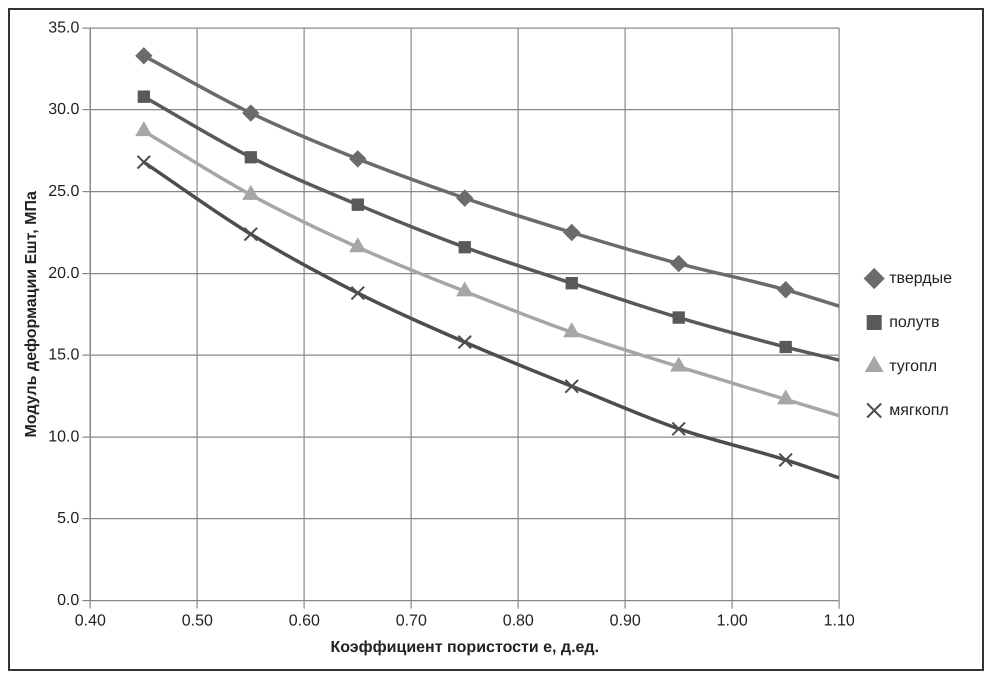 The width and height of the screenshot is (992, 679). What do you see at coordinates (920, 278) in the screenshot?
I see `legend-label: твердые` at bounding box center [920, 278].